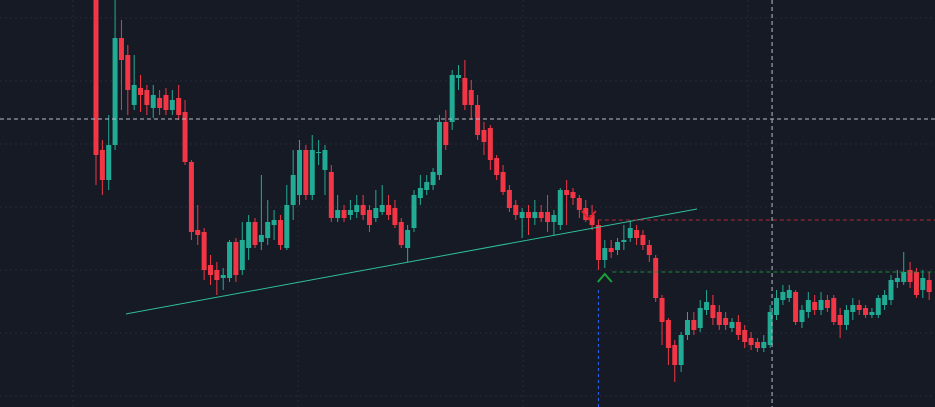  I want to click on signal-marker, so click(589, 215).